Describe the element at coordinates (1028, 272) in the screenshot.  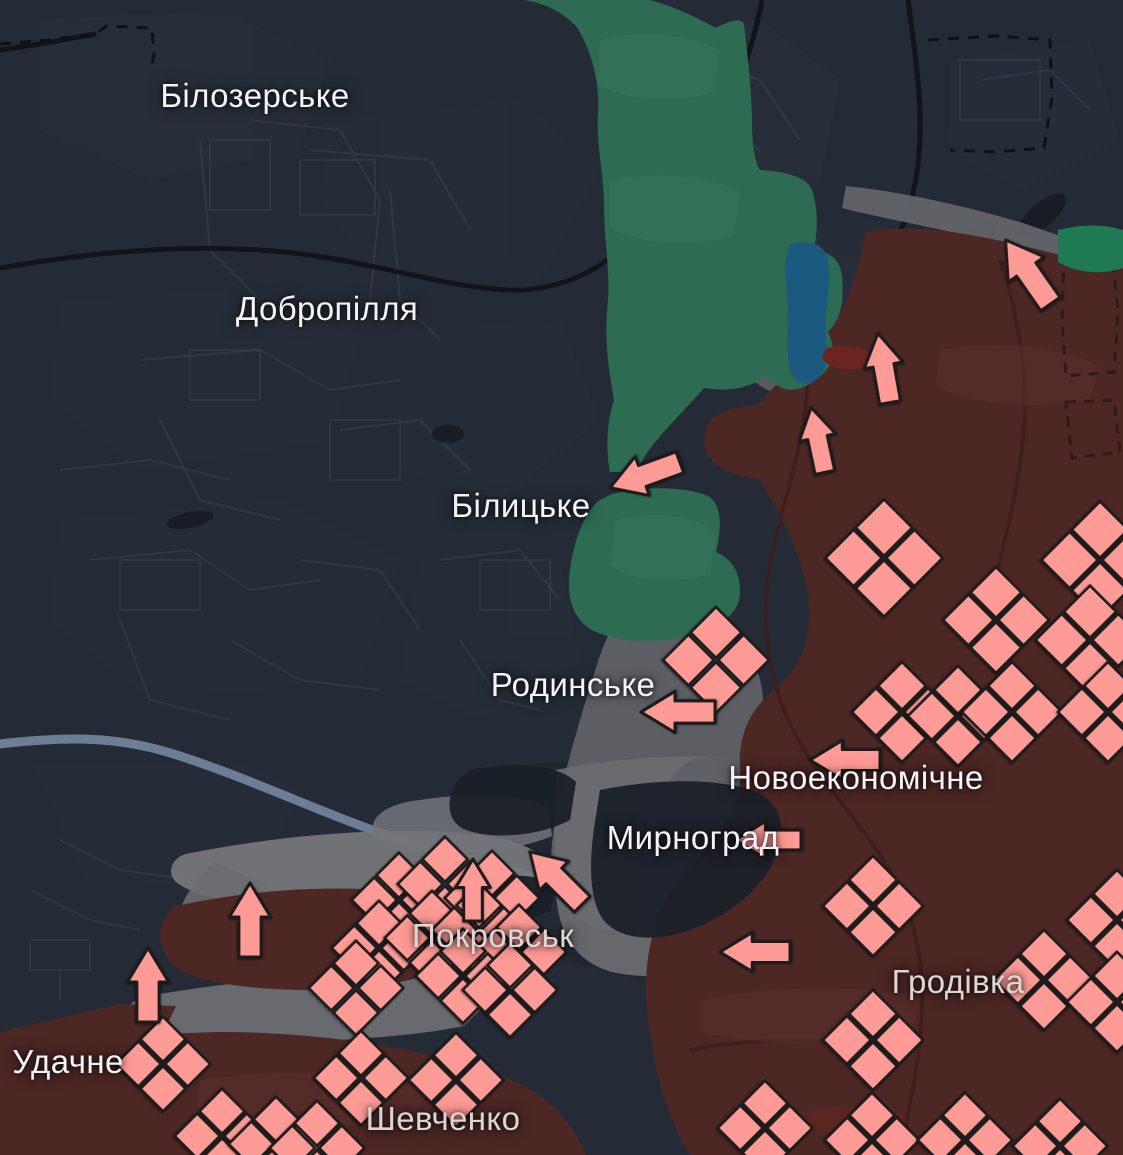
I see `arrow-northeast-upper` at that location.